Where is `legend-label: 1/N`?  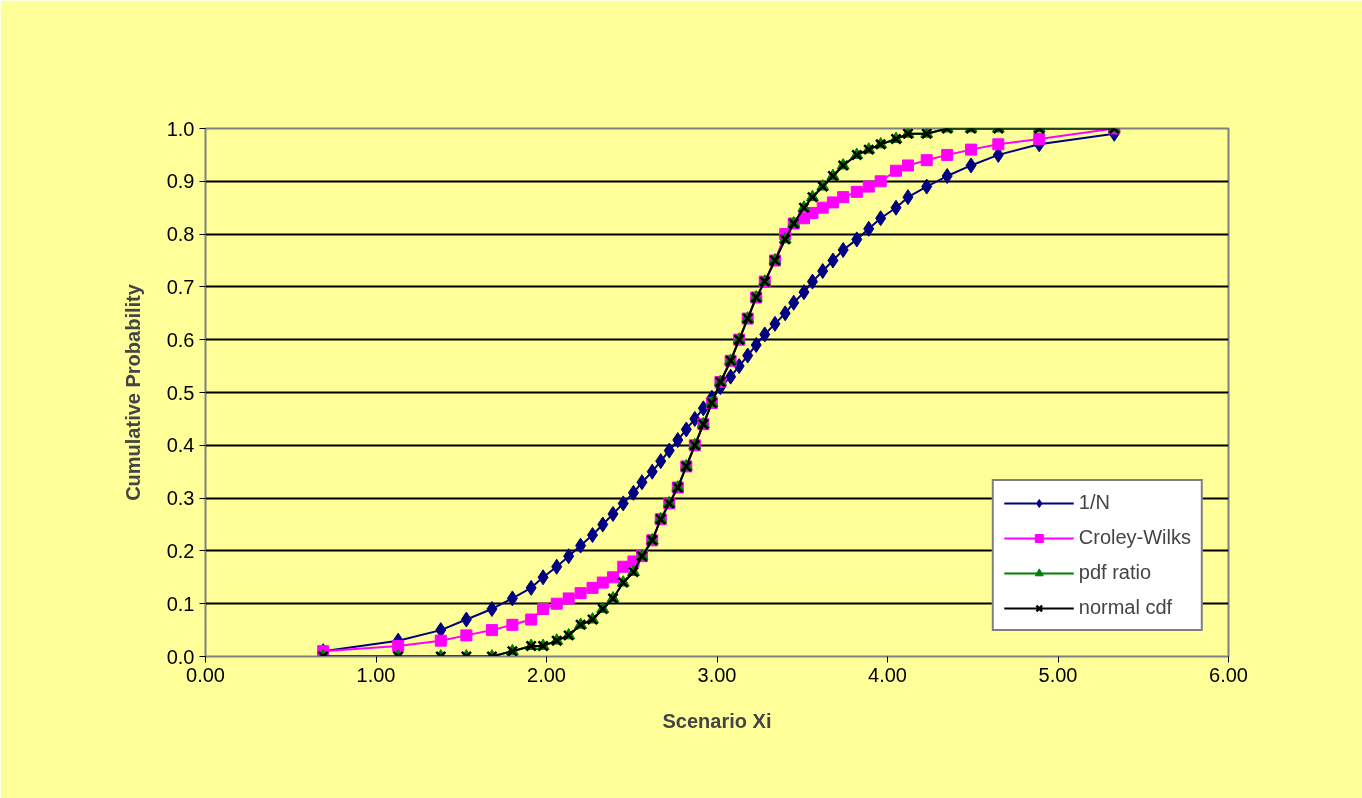
legend-label: 1/N is located at coordinates (1094, 502).